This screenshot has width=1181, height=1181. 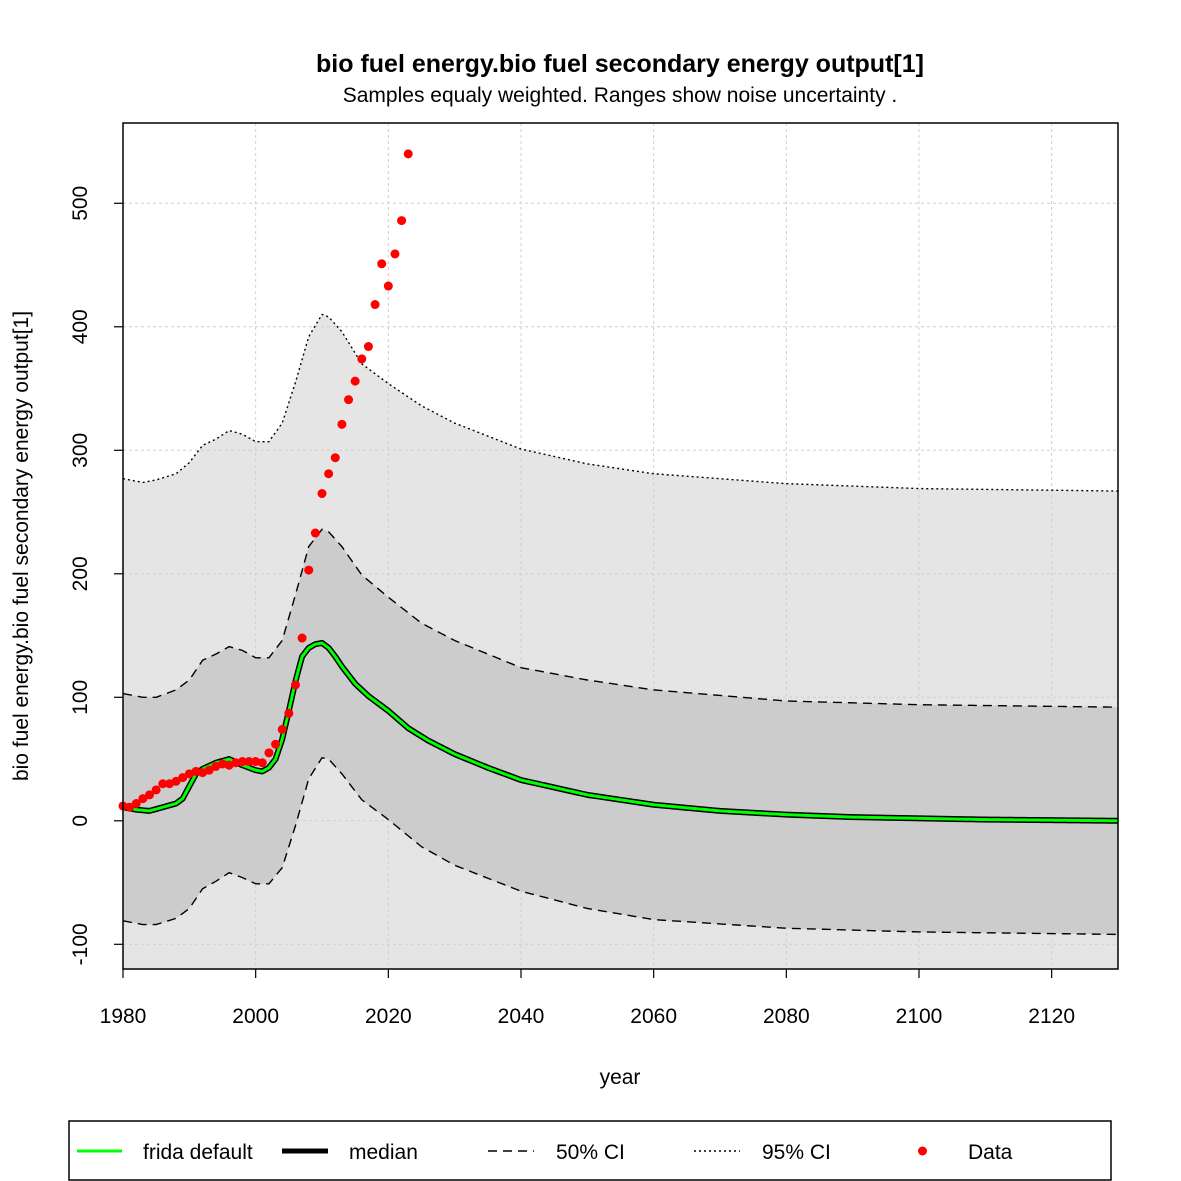 I want to click on y-tick-label: 400, so click(x=80, y=326).